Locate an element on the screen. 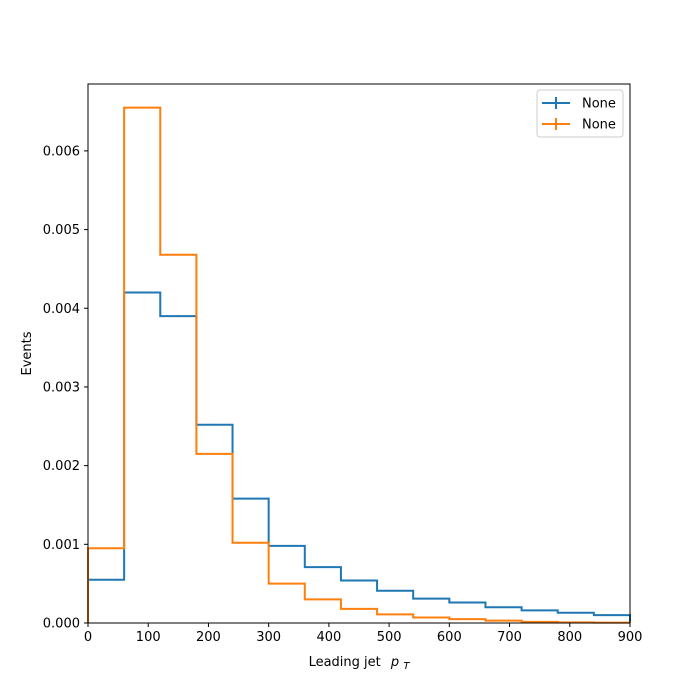 The image size is (700, 700). y-tick-label: 0.005 is located at coordinates (61, 230).